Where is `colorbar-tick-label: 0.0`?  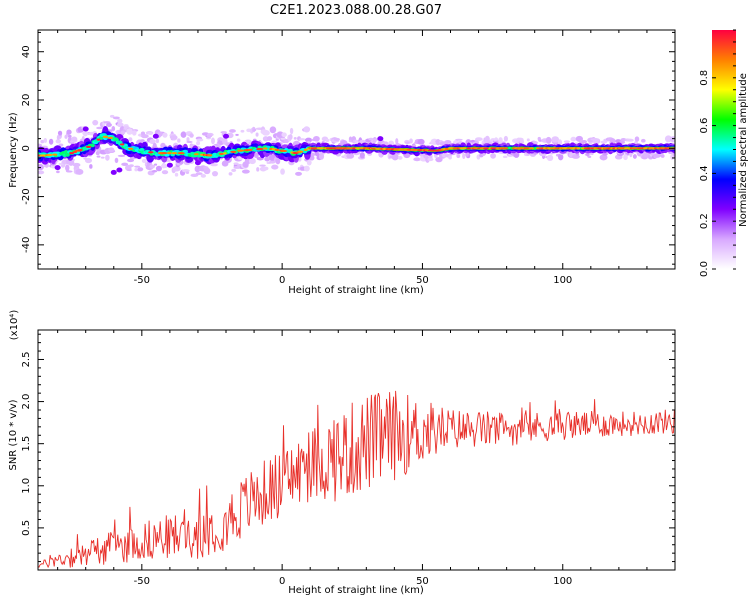
colorbar-tick-label: 0.0 is located at coordinates (704, 269).